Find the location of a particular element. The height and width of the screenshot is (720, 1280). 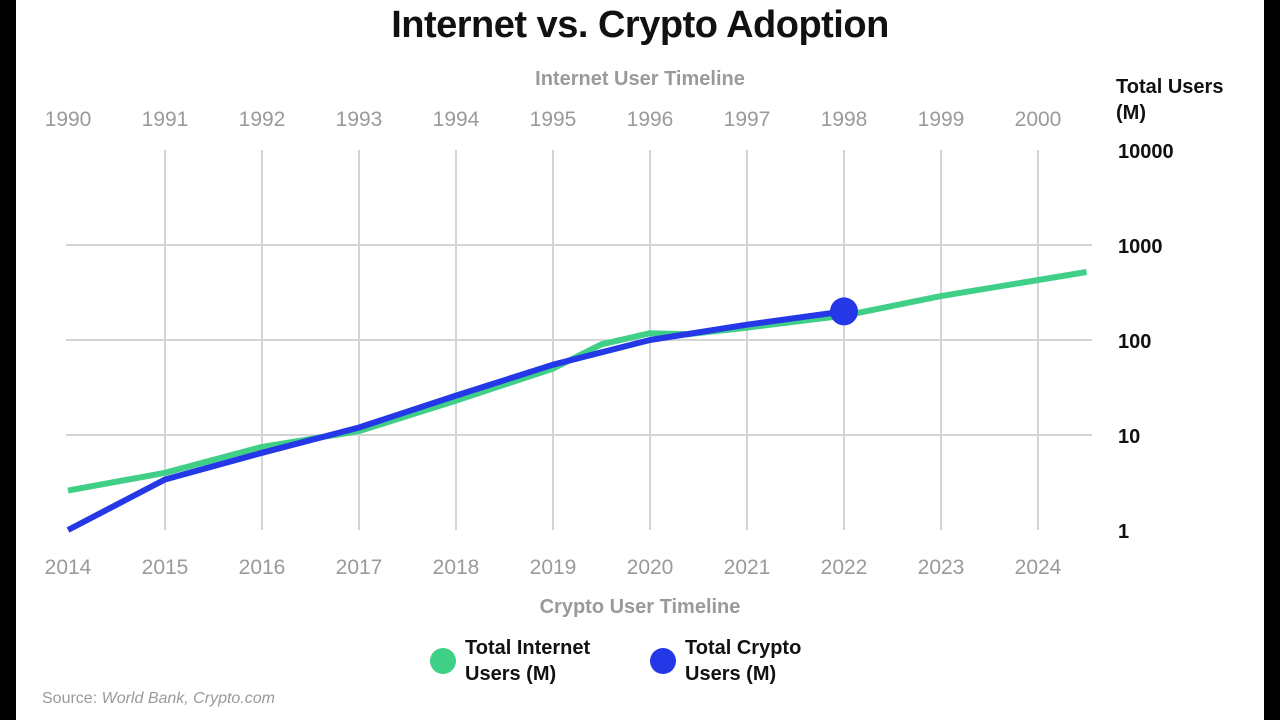

source-names: World Bank, Crypto.com is located at coordinates (188, 698).